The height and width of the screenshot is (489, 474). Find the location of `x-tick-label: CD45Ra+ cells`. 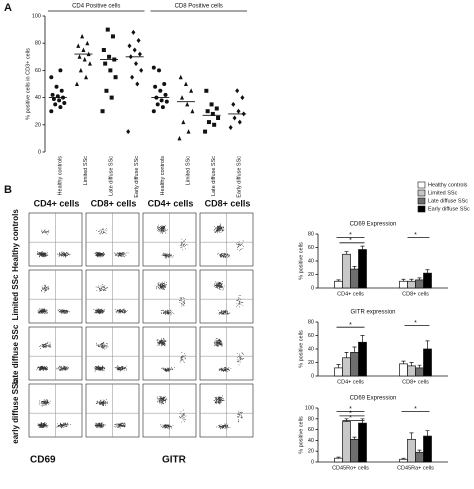

x-tick-label: CD45Ra+ cells is located at coordinates (415, 468).